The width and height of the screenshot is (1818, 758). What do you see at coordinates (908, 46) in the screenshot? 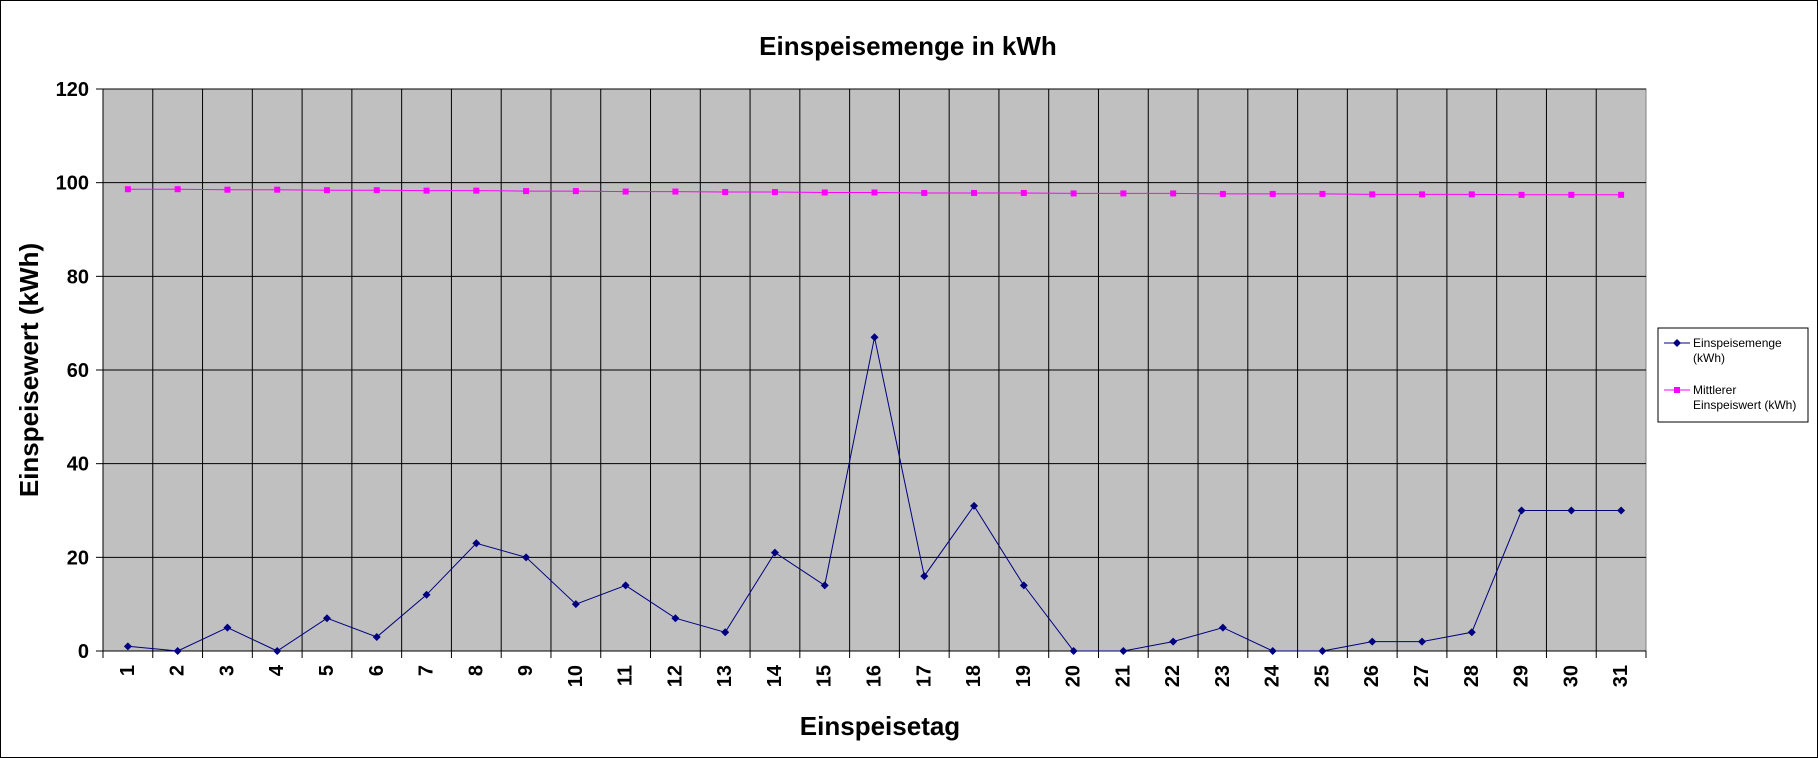
I see `chart-title: Einspeisemenge in kWh` at bounding box center [908, 46].